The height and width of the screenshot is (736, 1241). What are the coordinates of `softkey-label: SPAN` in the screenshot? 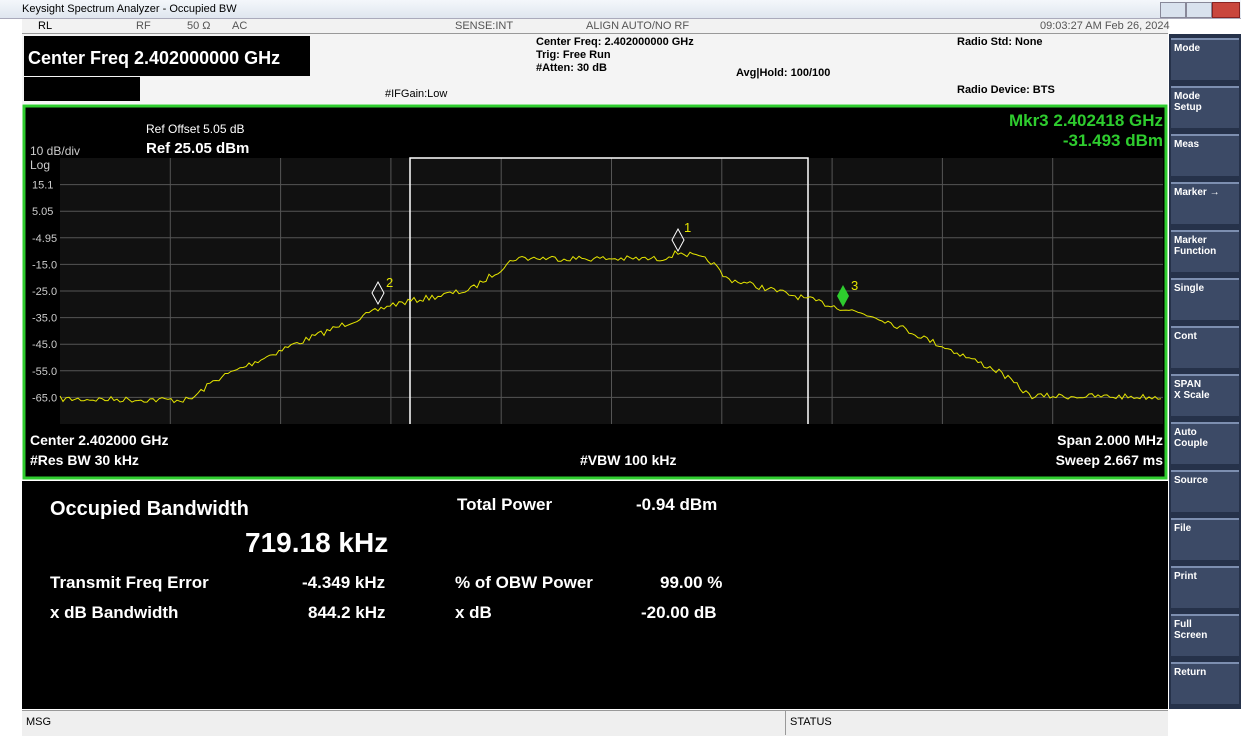 It's located at (1188, 384).